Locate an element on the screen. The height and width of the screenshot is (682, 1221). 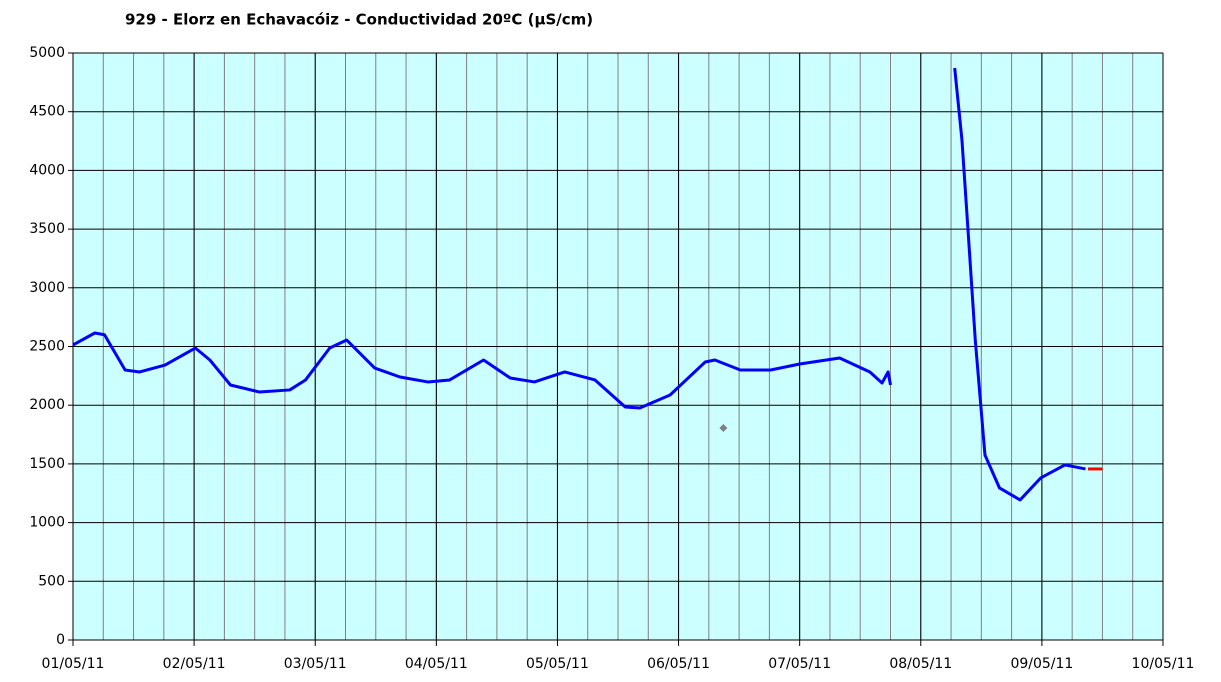
x-tick-label: 06/05/11 is located at coordinates (678, 664).